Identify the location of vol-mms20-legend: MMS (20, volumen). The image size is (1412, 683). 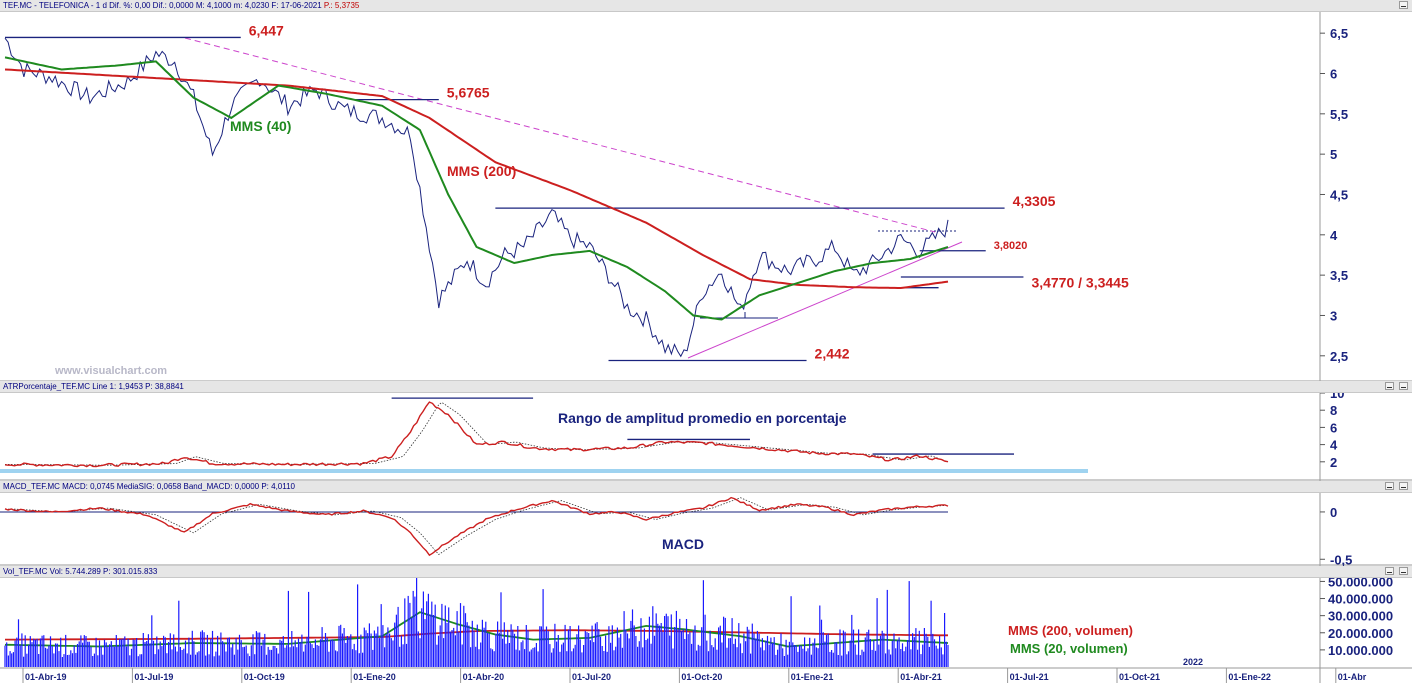
(1069, 648).